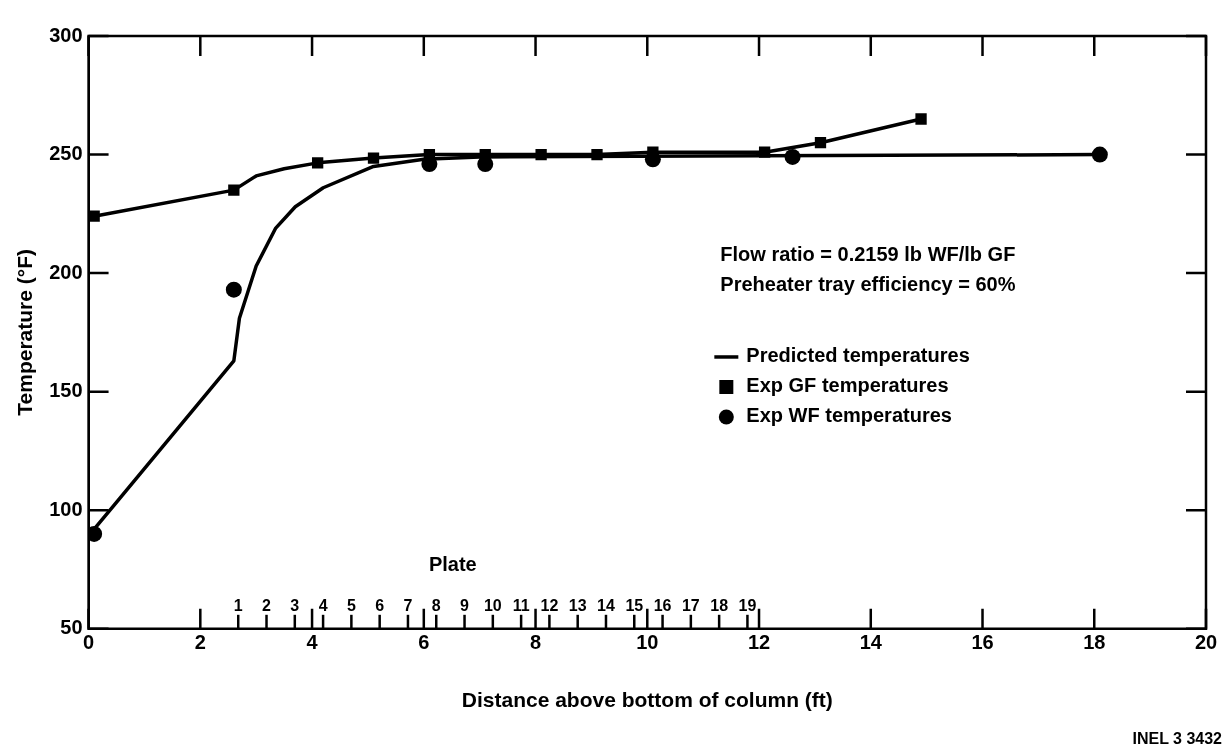 This screenshot has height=754, width=1230. Describe the element at coordinates (549, 605) in the screenshot. I see `x2-tick-label: 12` at that location.